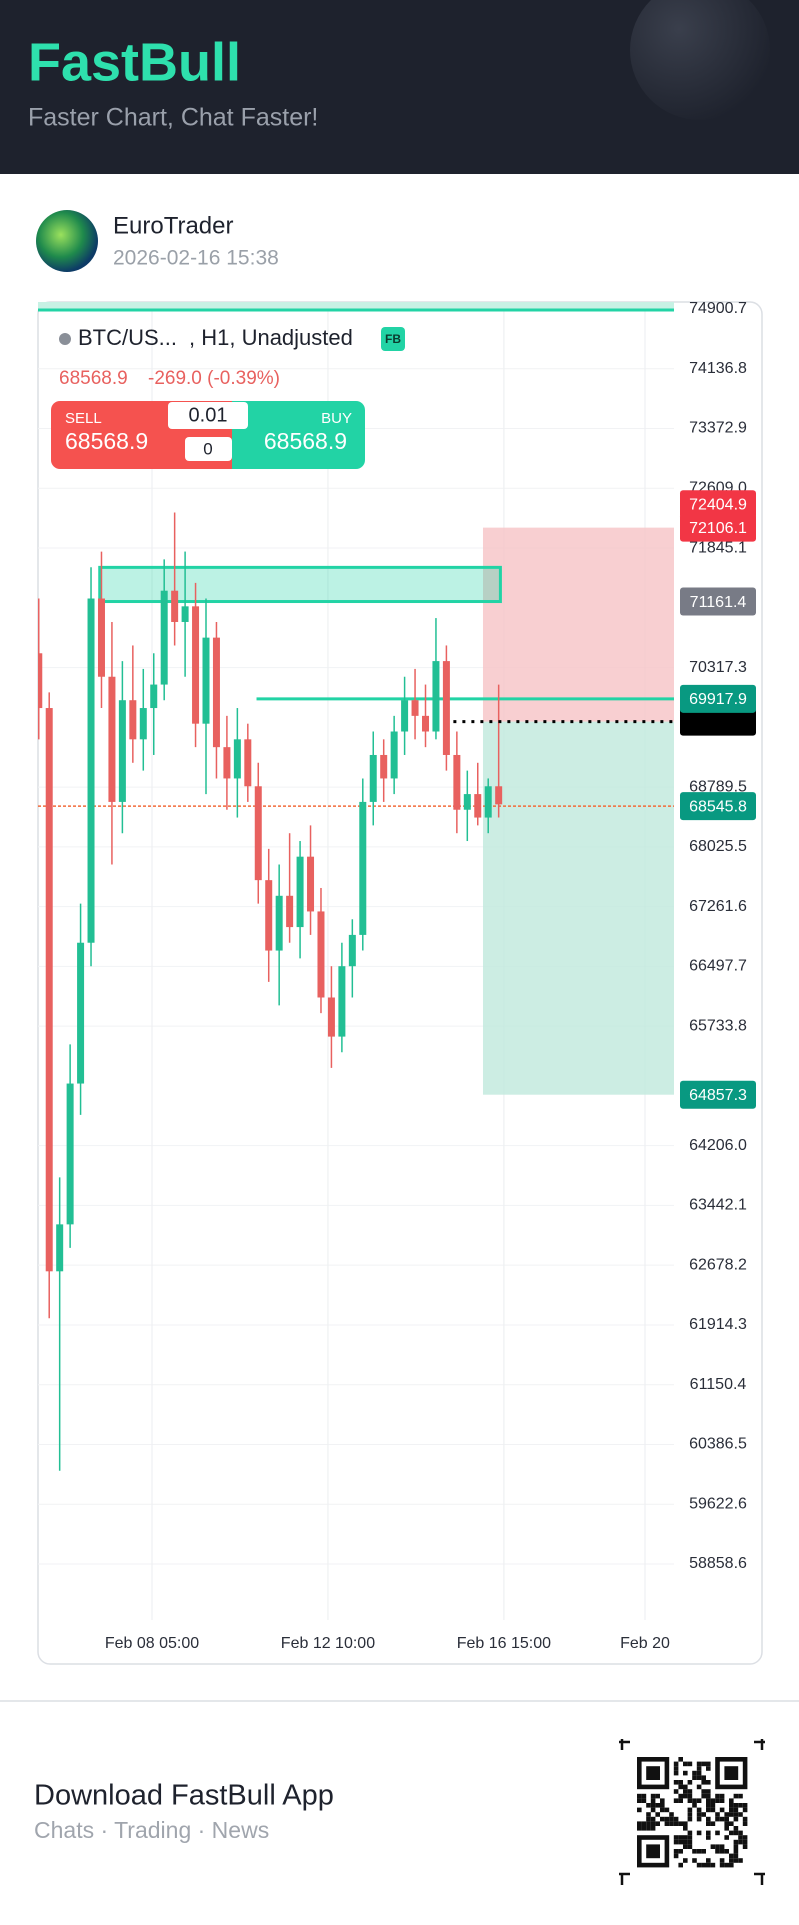  What do you see at coordinates (393, 339) in the screenshot?
I see `badge: FB` at bounding box center [393, 339].